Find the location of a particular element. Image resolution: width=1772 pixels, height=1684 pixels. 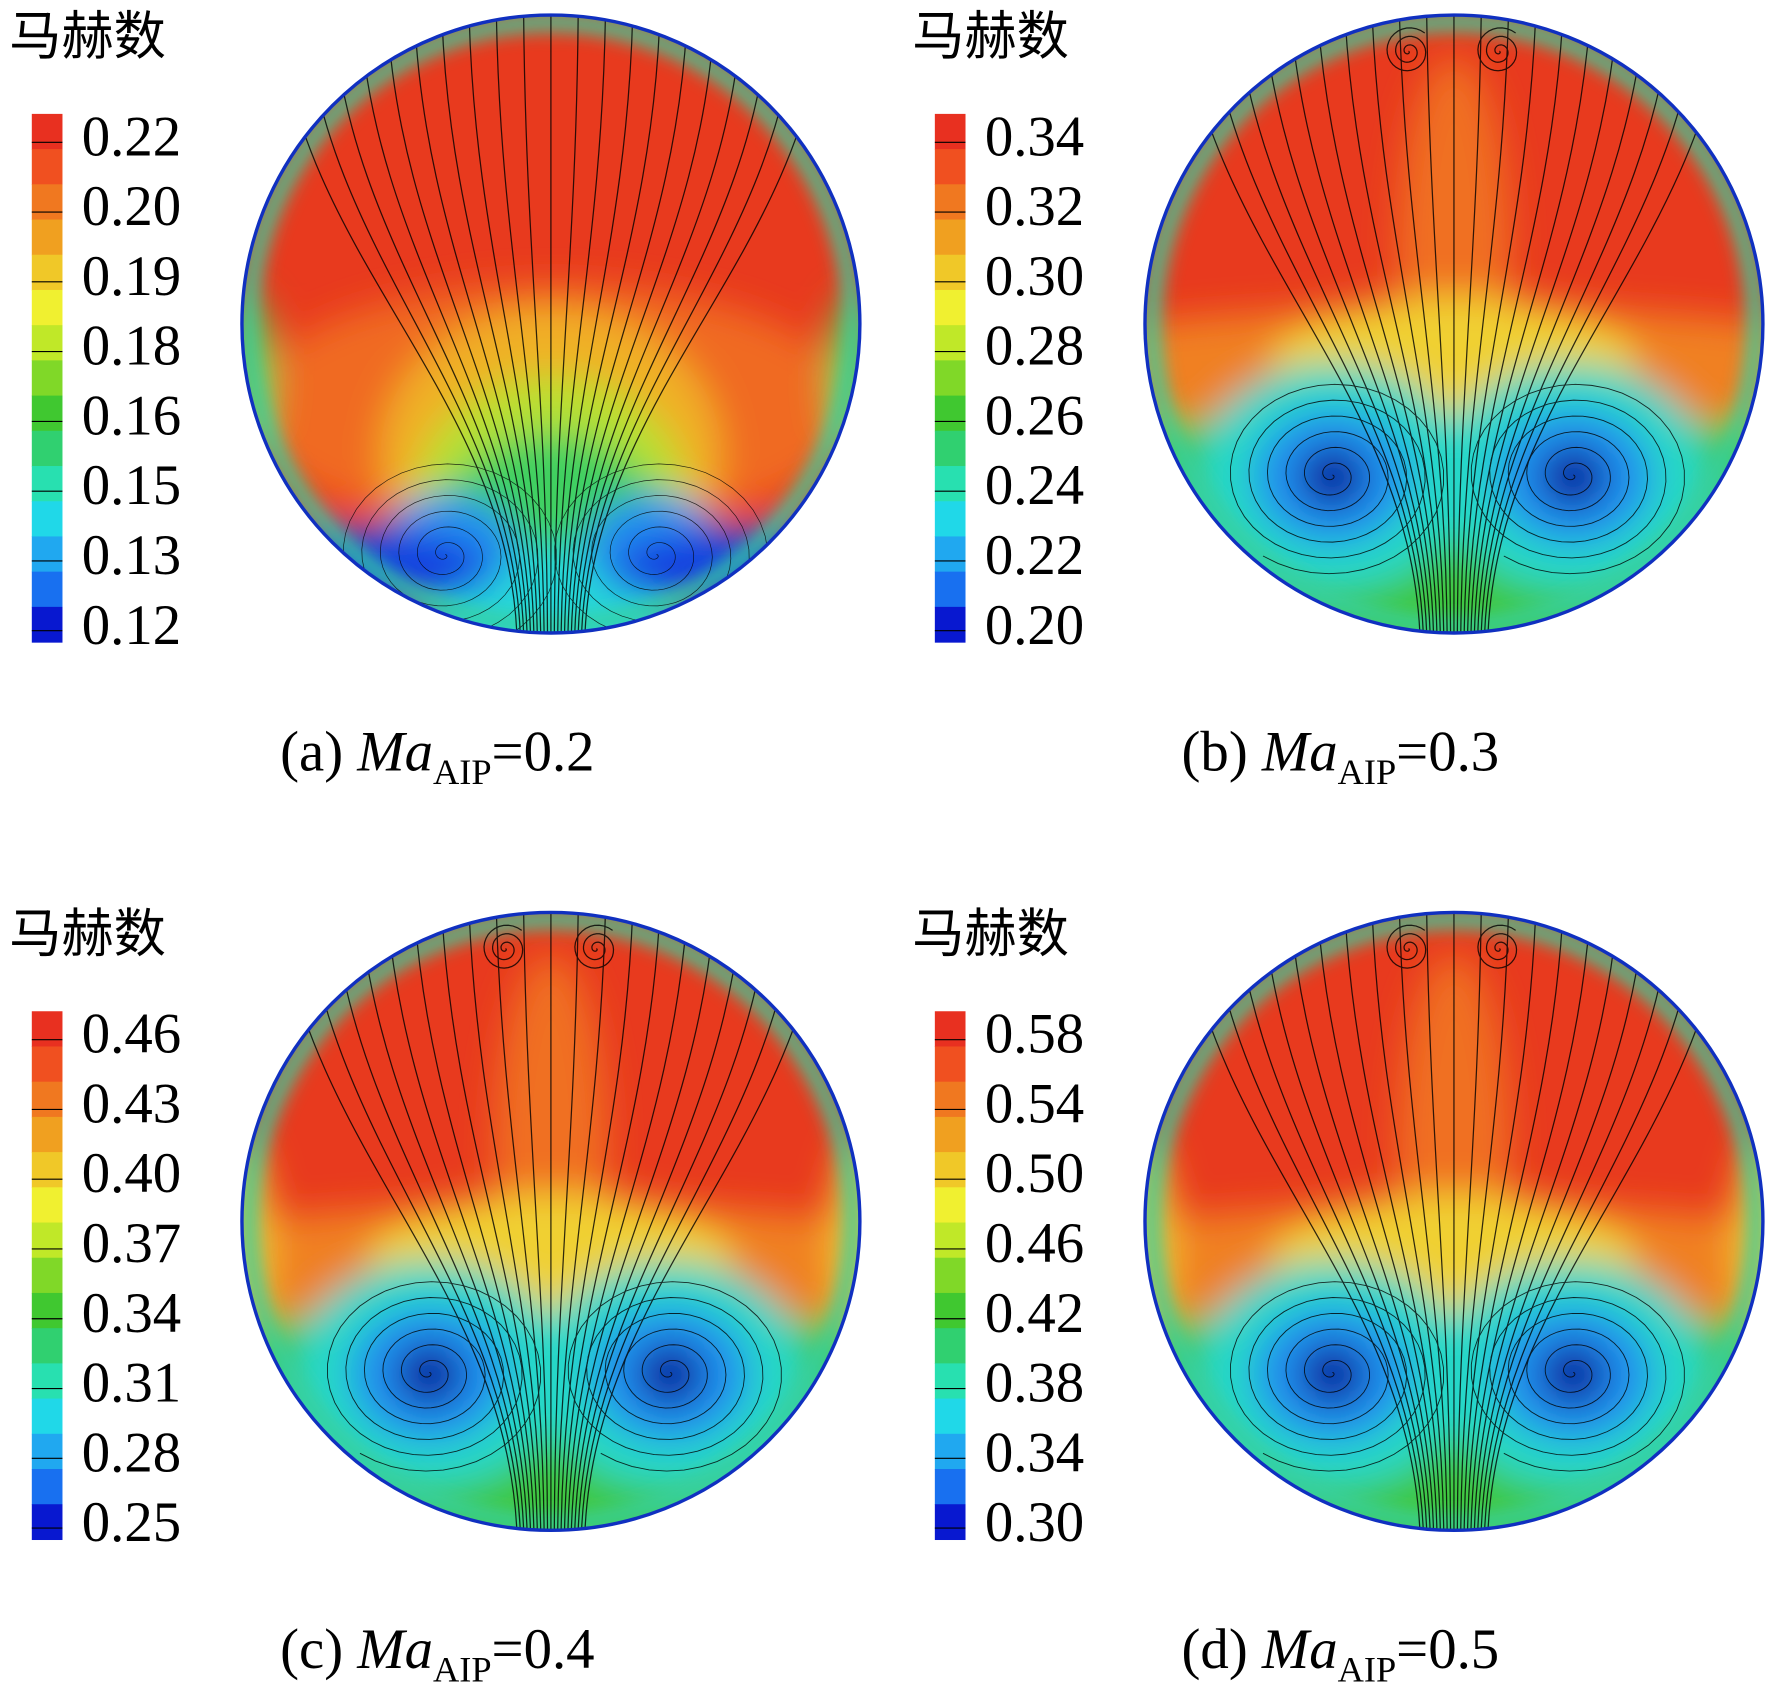

colorbar-tick-label: 0.22 is located at coordinates (1034, 555).